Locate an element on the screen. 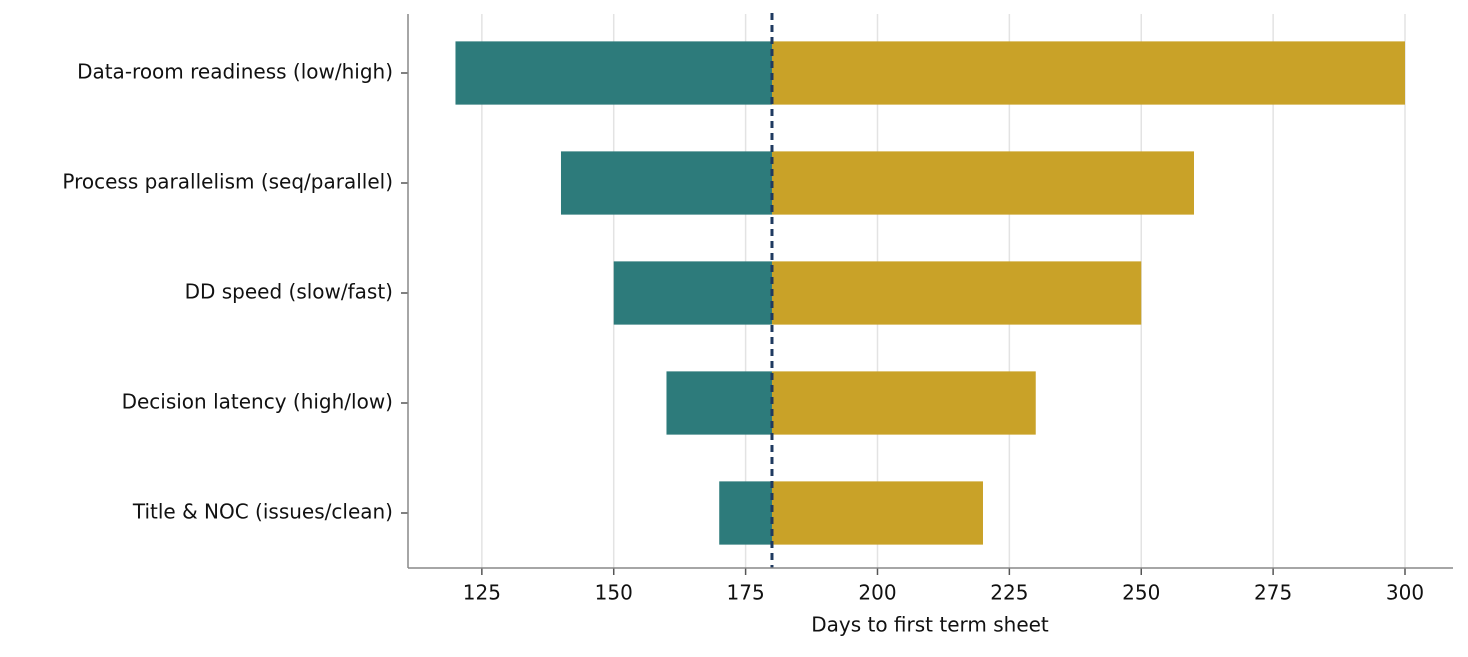 This screenshot has height=657, width=1468. x-tick-label: 225 is located at coordinates (1009, 593).